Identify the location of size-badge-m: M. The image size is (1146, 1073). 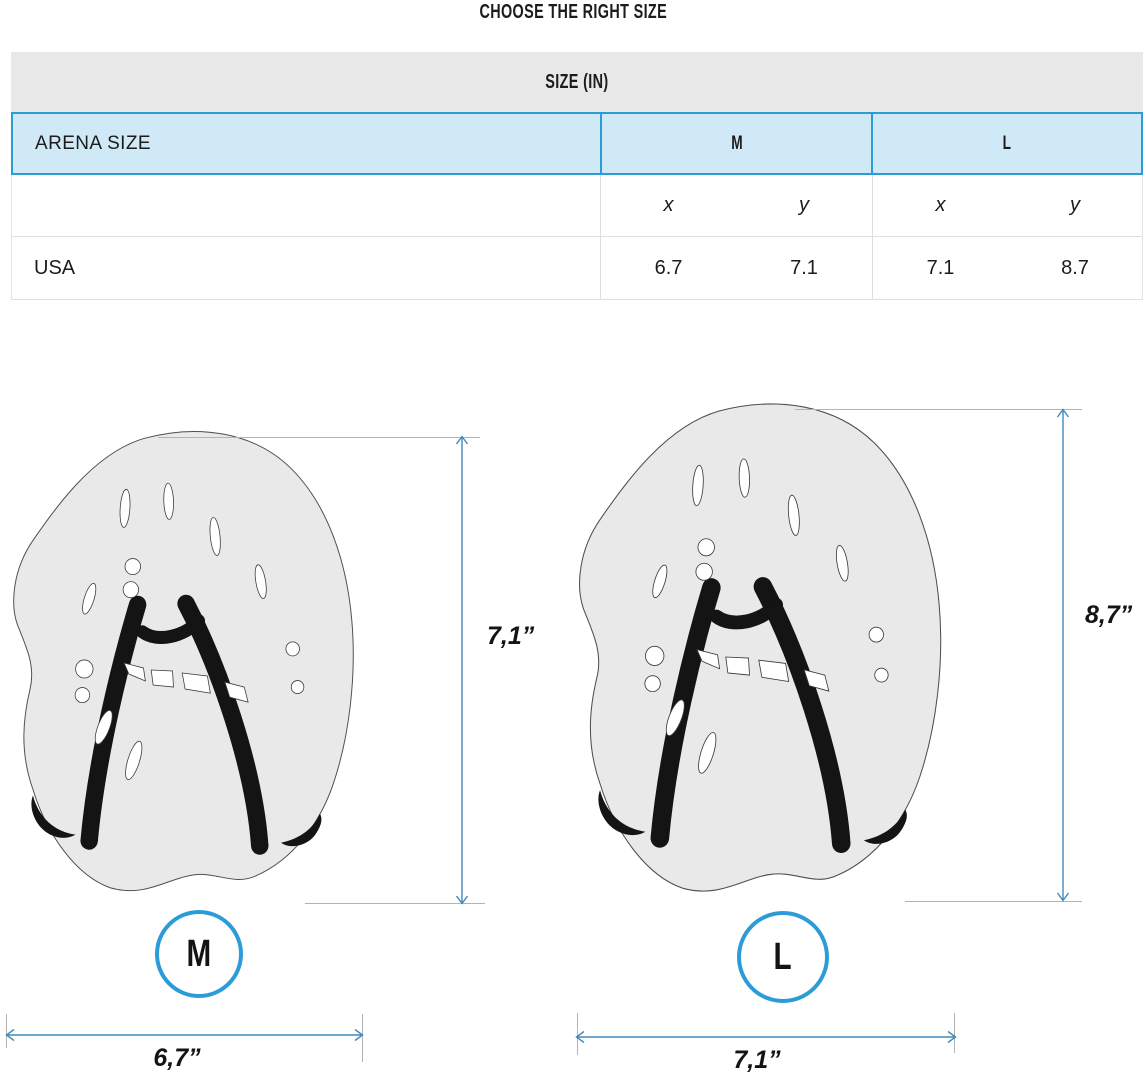
(199, 954).